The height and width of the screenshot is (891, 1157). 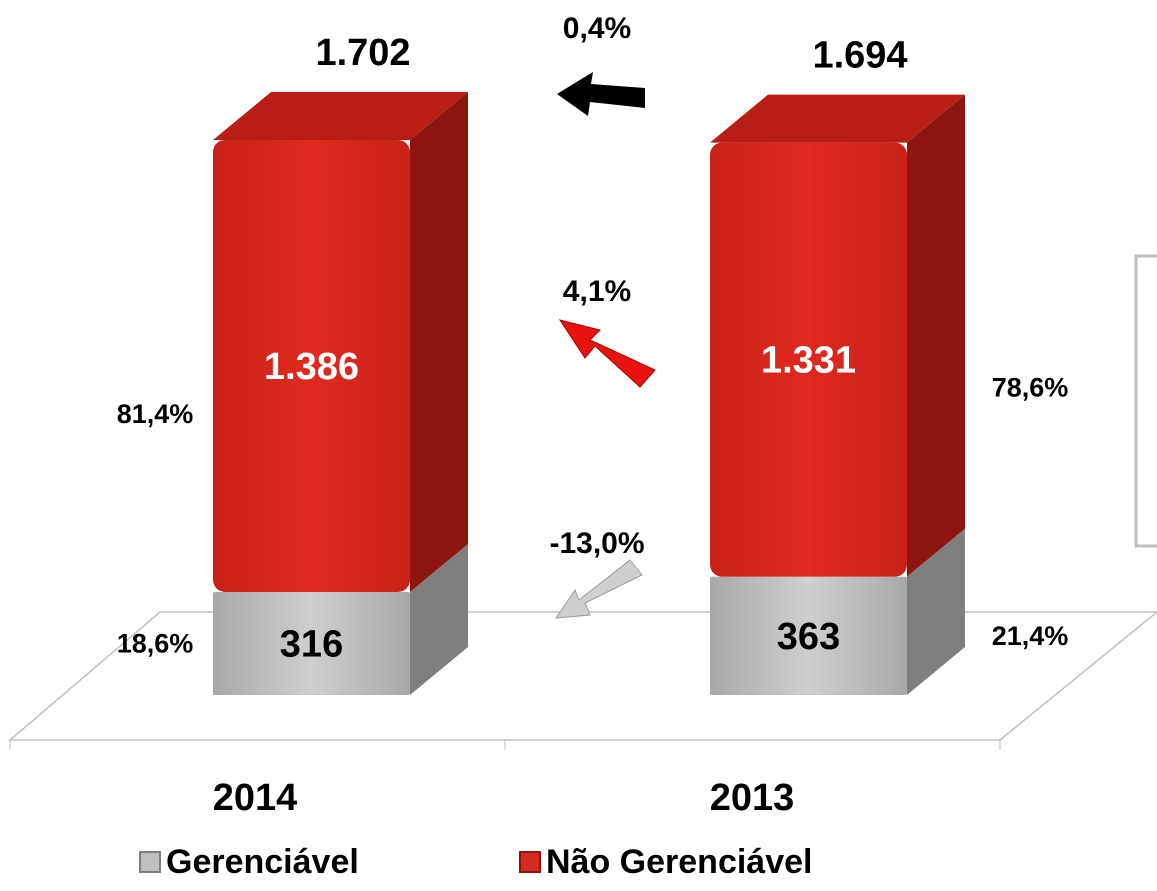 I want to click on value-label: 1.386, so click(x=311, y=367).